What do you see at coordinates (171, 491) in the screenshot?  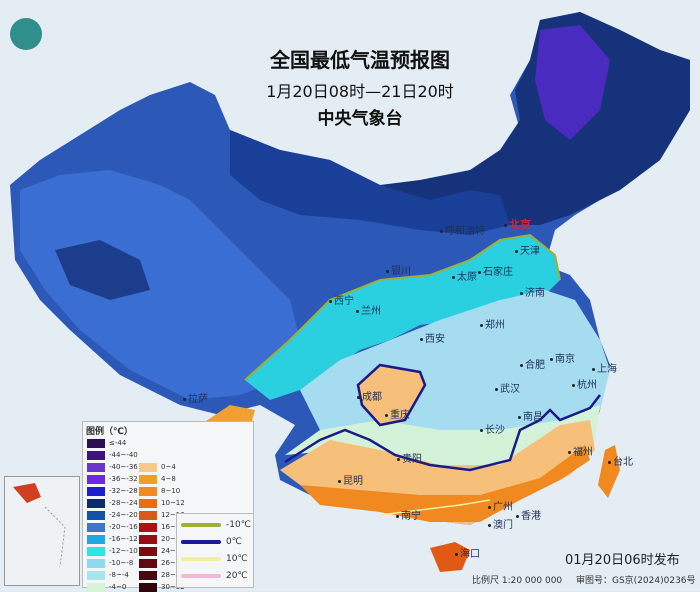 I see `legend-label: 8~10` at bounding box center [171, 491].